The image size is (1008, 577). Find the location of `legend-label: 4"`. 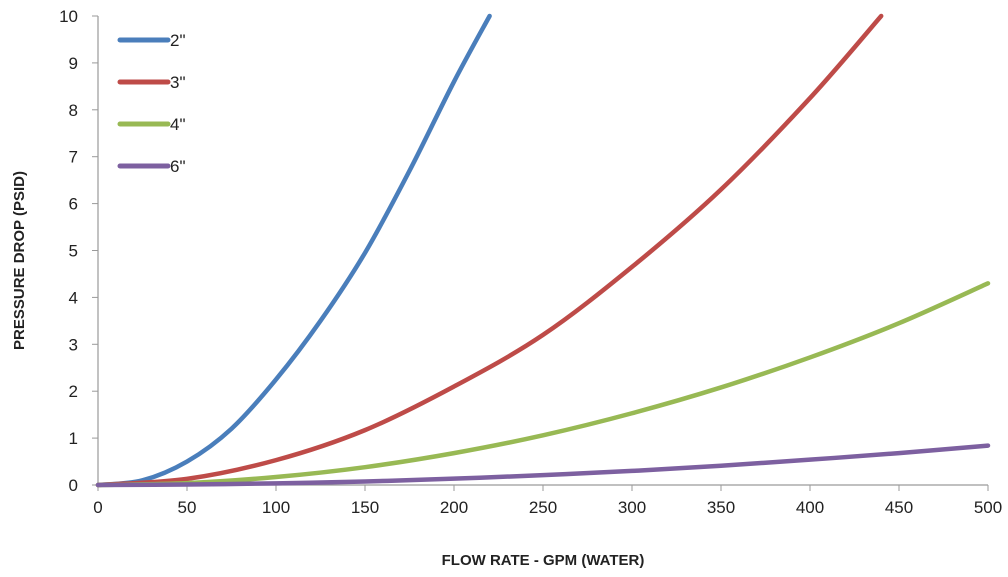

legend-label: 4" is located at coordinates (178, 124).